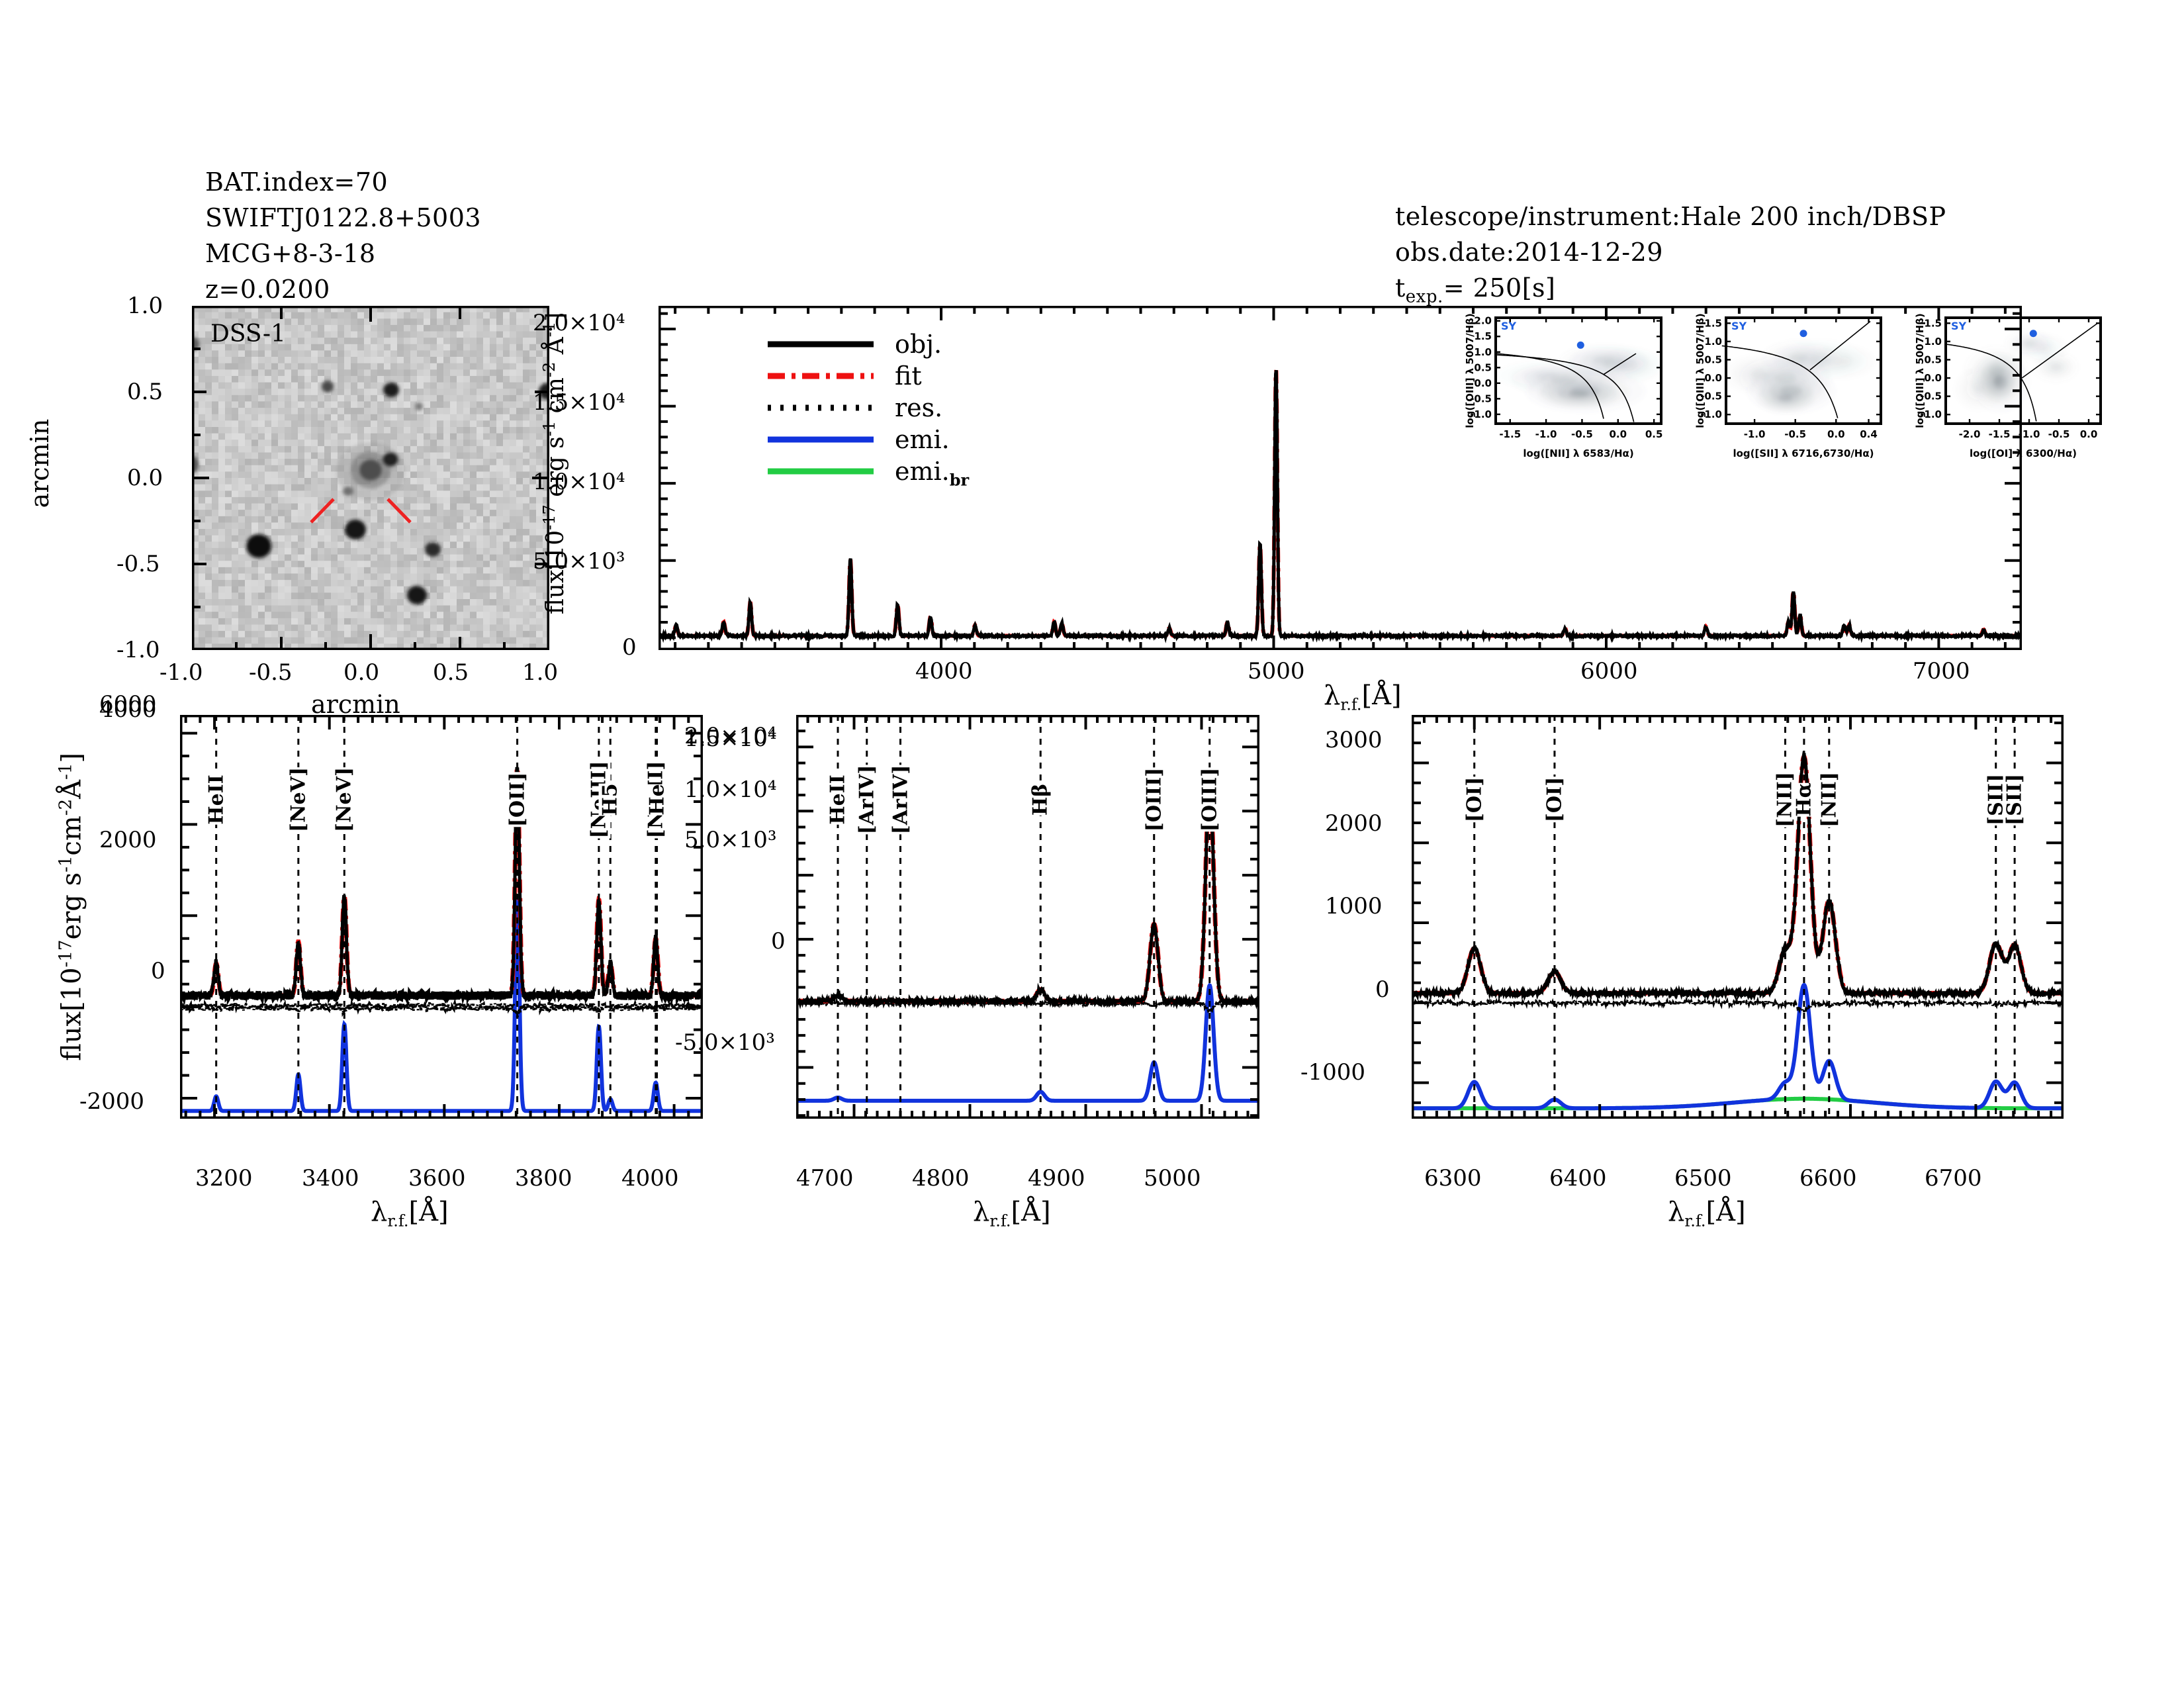  What do you see at coordinates (1453, 1178) in the screenshot?
I see `br-xtick-0: 6300` at bounding box center [1453, 1178].